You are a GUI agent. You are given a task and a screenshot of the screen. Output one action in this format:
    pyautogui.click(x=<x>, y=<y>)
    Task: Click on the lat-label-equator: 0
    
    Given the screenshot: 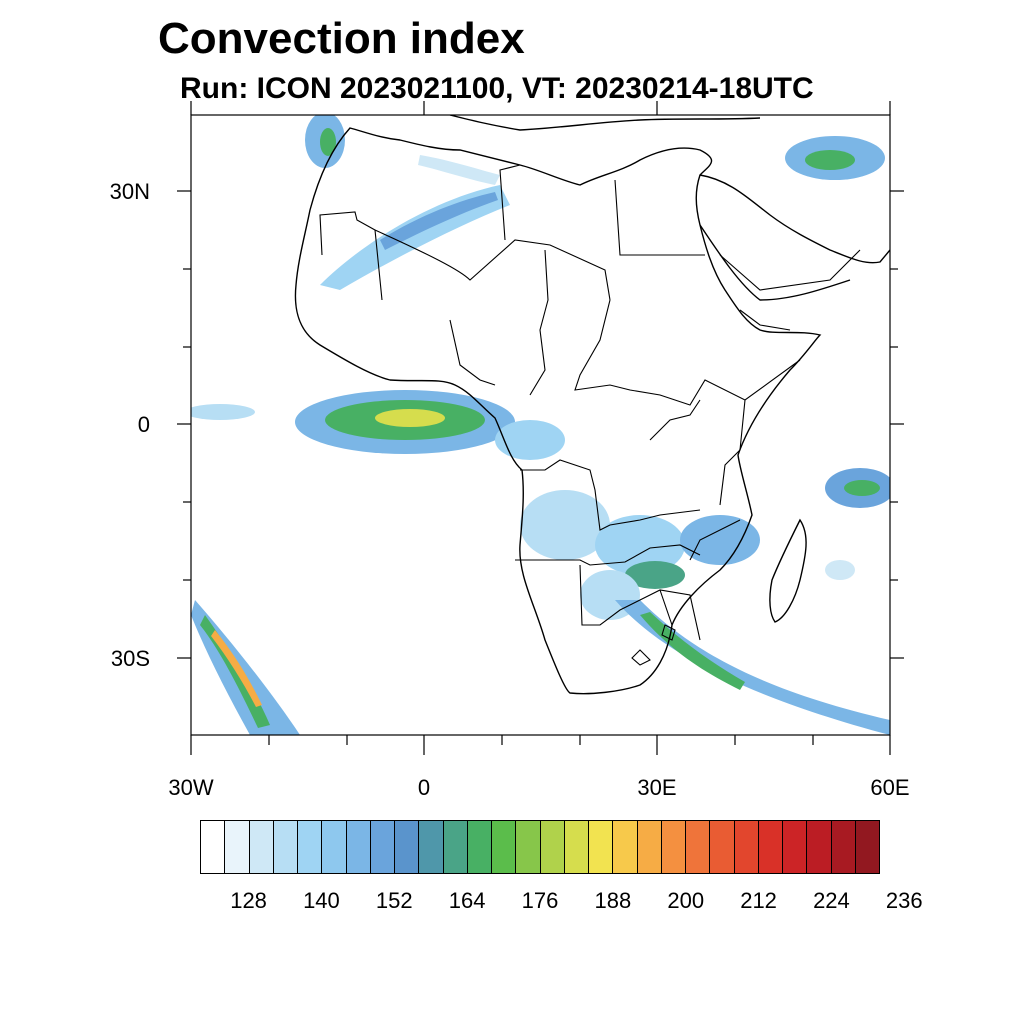 What is the action you would take?
    pyautogui.click(x=143, y=424)
    